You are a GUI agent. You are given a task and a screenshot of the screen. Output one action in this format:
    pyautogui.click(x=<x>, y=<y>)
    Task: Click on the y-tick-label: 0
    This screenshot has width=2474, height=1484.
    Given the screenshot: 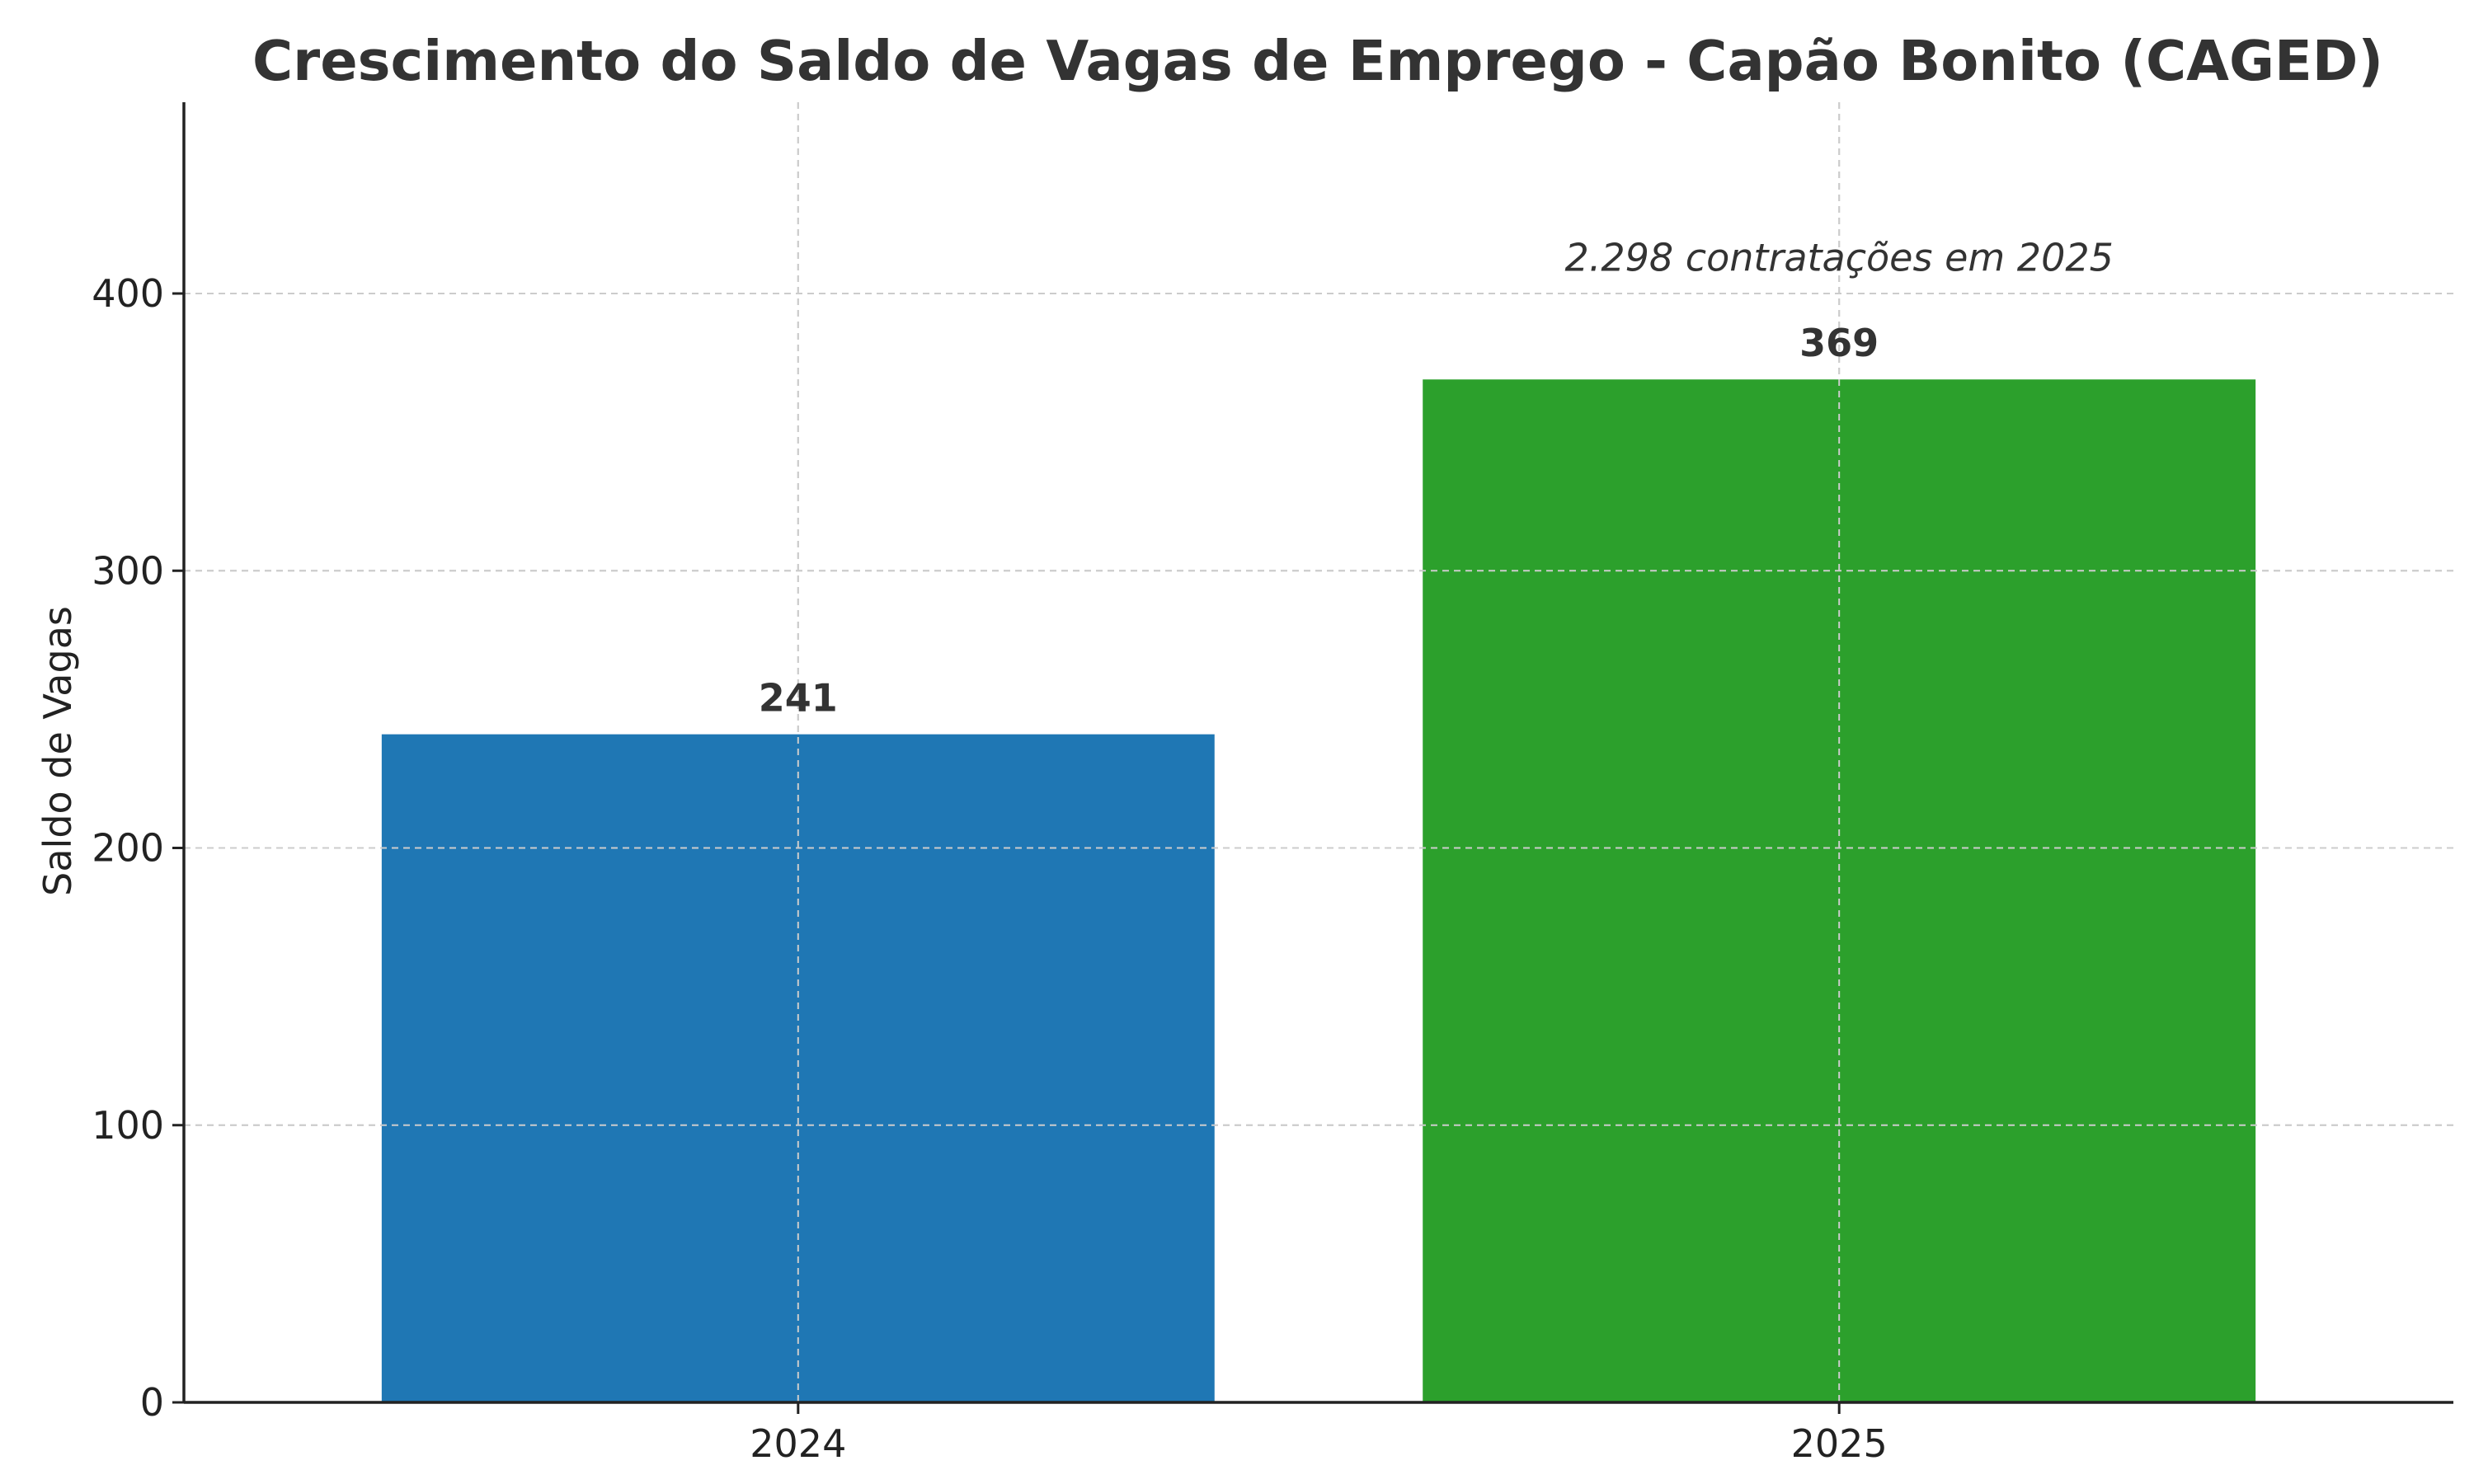 What is the action you would take?
    pyautogui.click(x=152, y=1402)
    